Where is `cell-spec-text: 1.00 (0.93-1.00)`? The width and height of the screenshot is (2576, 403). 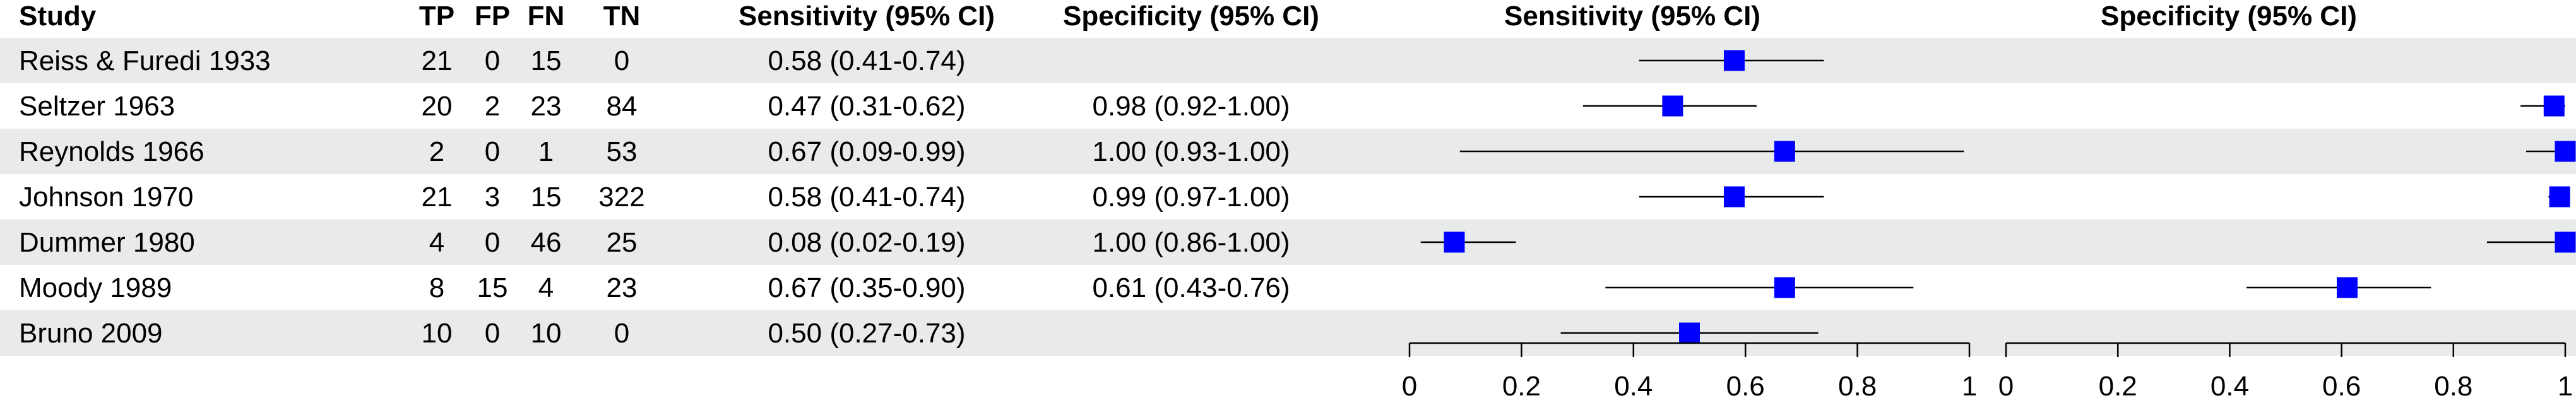
cell-spec-text: 1.00 (0.93-1.00) is located at coordinates (1191, 151).